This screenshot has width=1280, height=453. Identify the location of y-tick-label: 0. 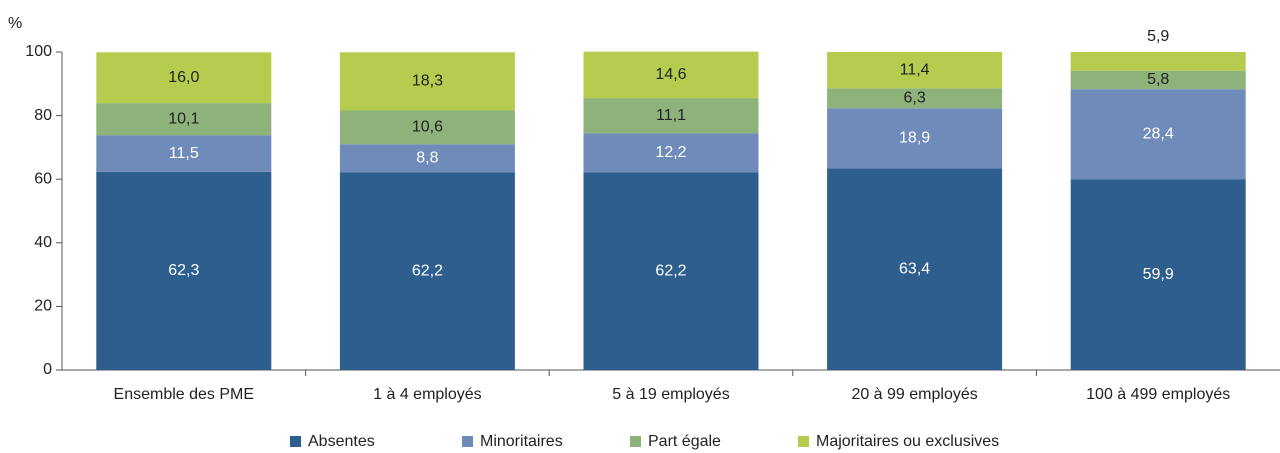
(47, 369).